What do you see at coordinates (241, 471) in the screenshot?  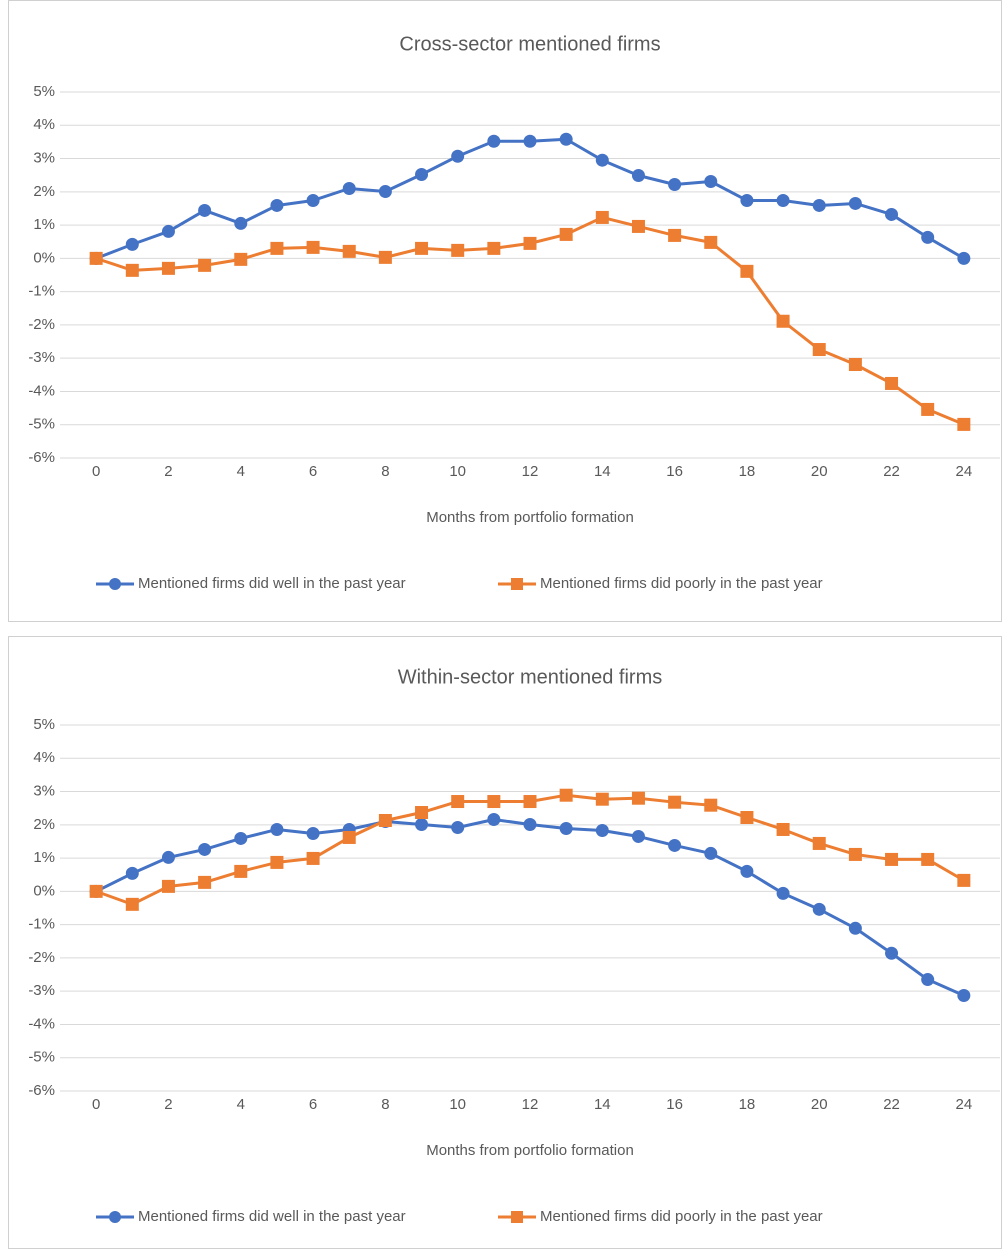 I see `x-tick-label: 4` at bounding box center [241, 471].